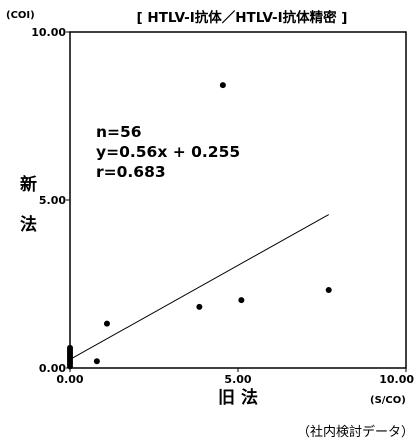 This screenshot has width=417, height=443. What do you see at coordinates (237, 379) in the screenshot?
I see `x-tick-label: 5.00` at bounding box center [237, 379].